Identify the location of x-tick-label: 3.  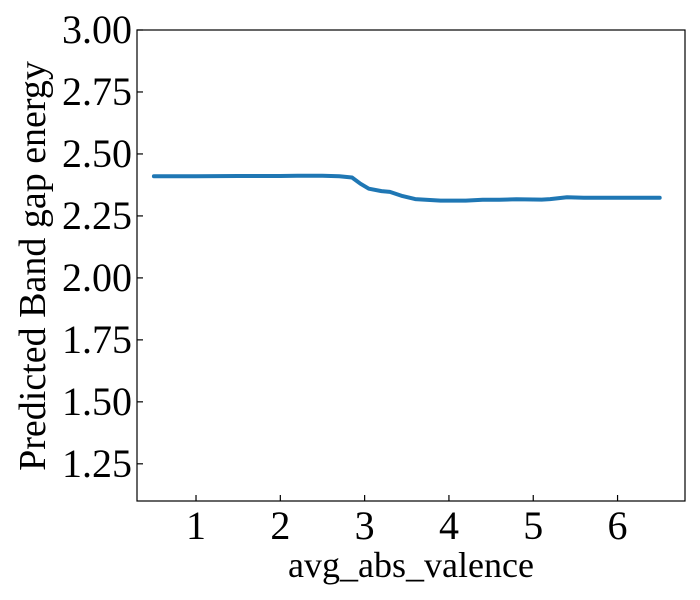
(365, 525).